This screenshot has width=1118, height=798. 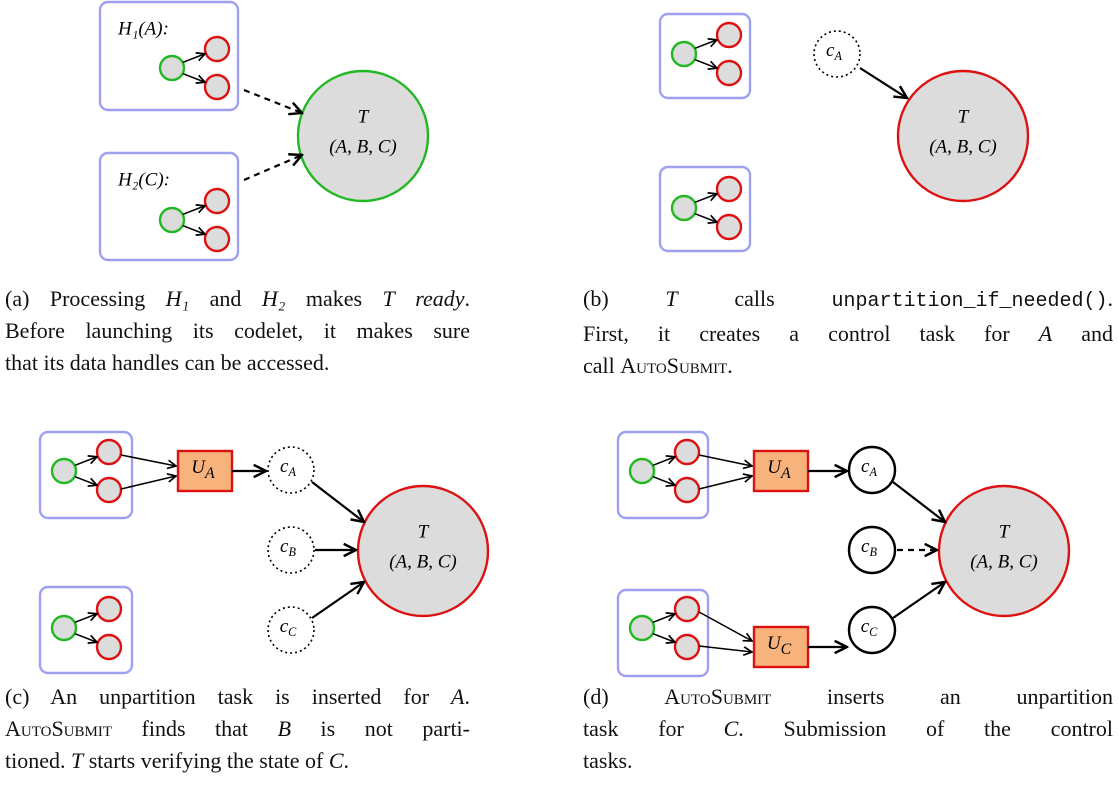 I want to click on caption-text: inserts an unpartition, so click(x=942, y=696).